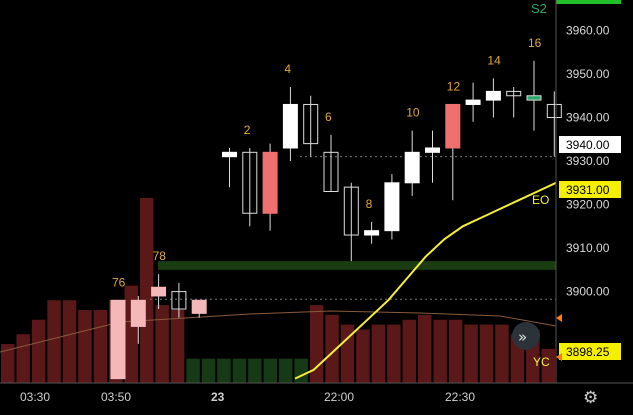 This screenshot has width=633, height=415. I want to click on double-chevron-right-icon: », so click(522, 337).